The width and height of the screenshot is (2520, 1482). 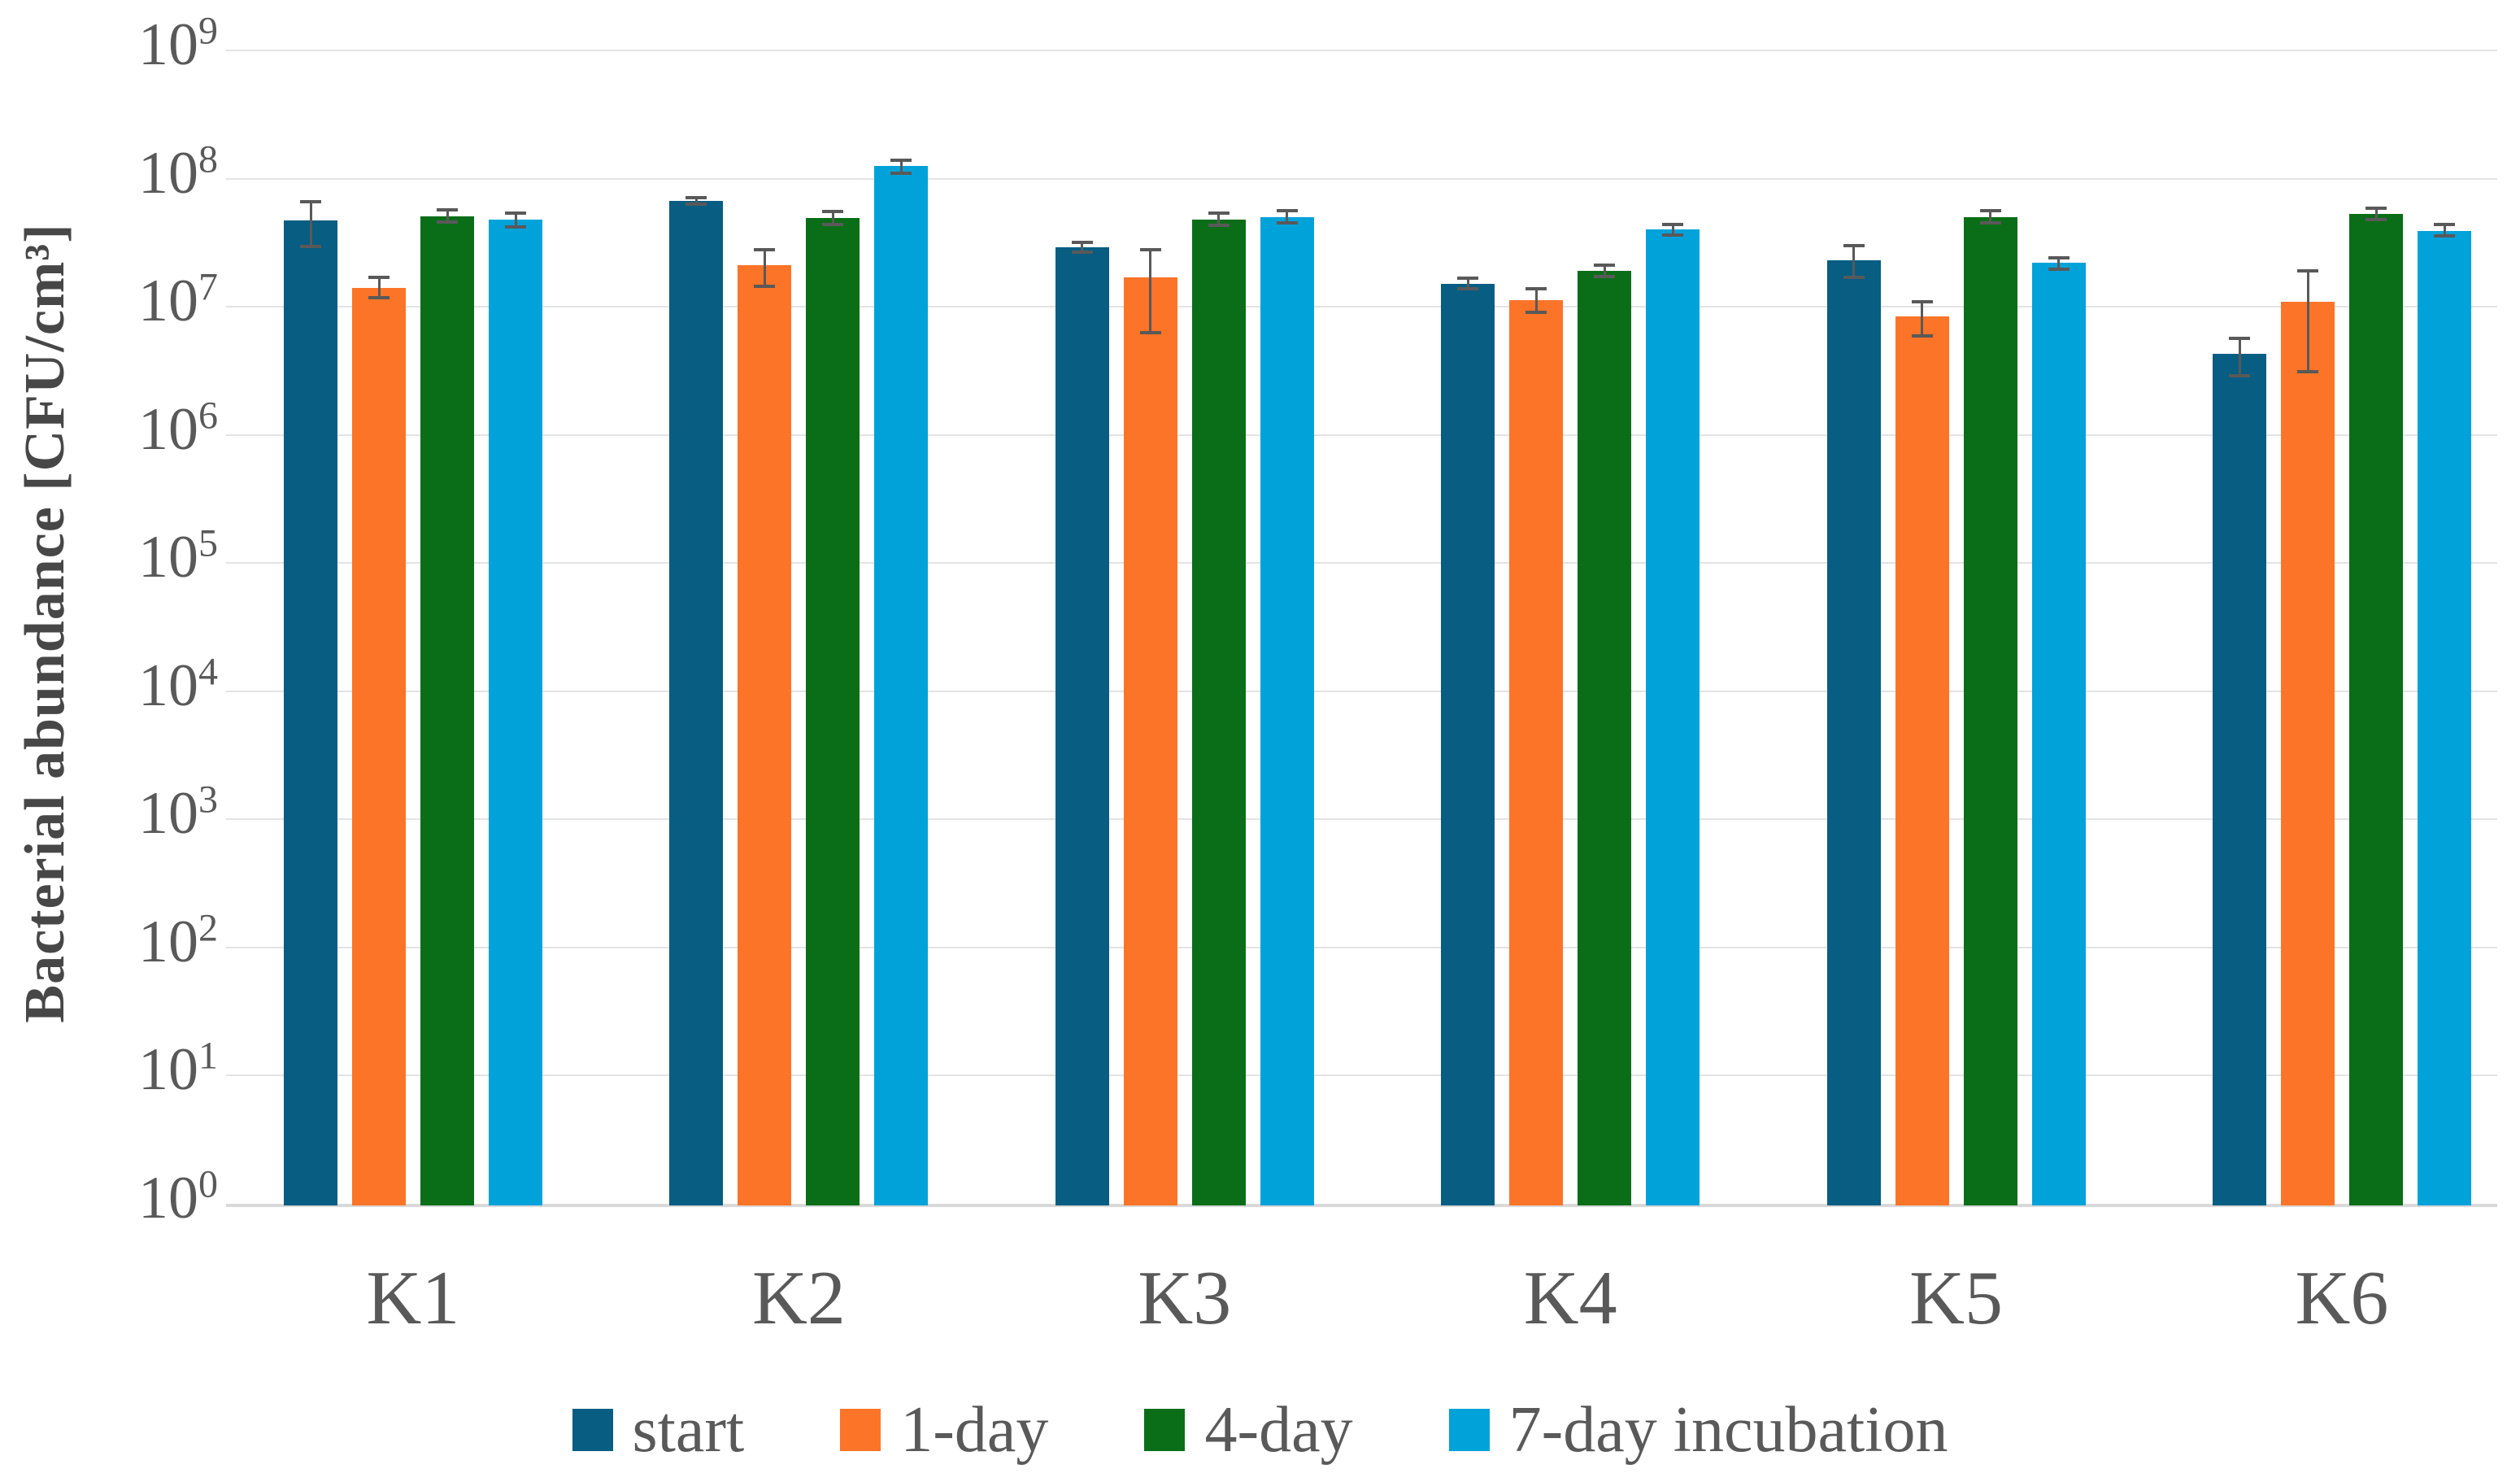 I want to click on error-bar-K4-4-day, so click(x=1604, y=271).